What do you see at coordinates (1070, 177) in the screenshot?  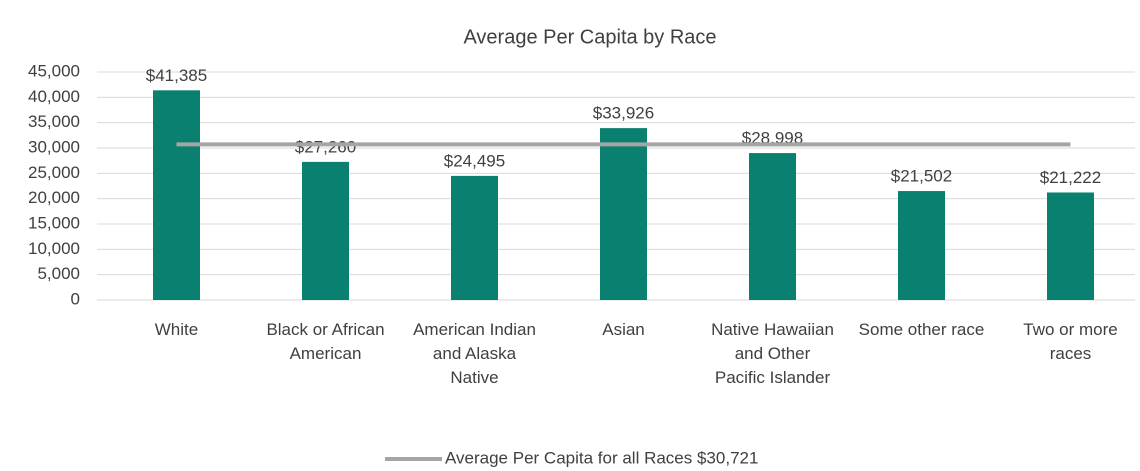 I see `value-label: $21,222` at bounding box center [1070, 177].